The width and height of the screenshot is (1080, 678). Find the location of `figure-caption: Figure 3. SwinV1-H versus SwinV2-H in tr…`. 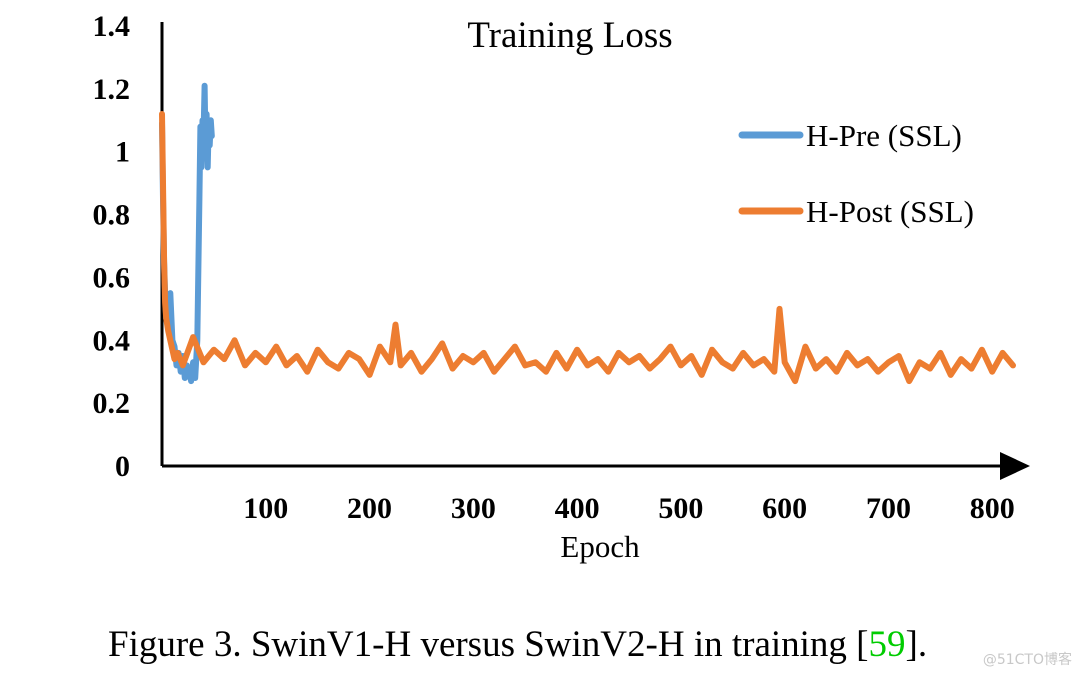

figure-caption: Figure 3. SwinV1-H versus SwinV2-H in tr… is located at coordinates (517, 644).